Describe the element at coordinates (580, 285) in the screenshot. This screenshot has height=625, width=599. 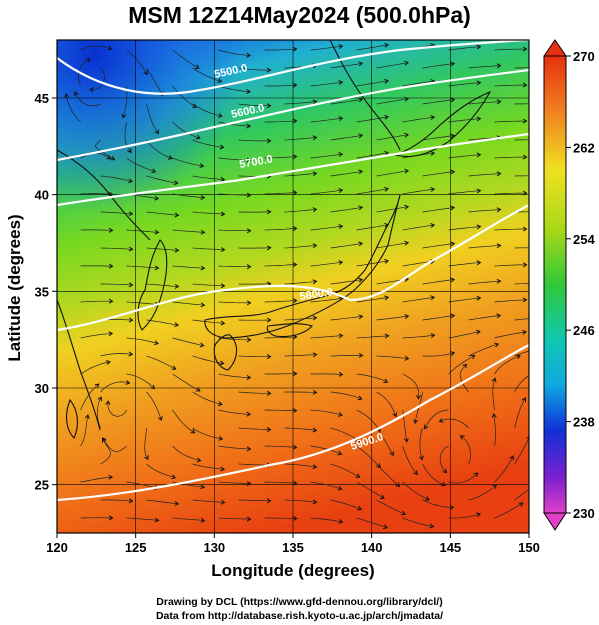
I see `colorbar-ticks: 270 262 254 246 238 230` at that location.